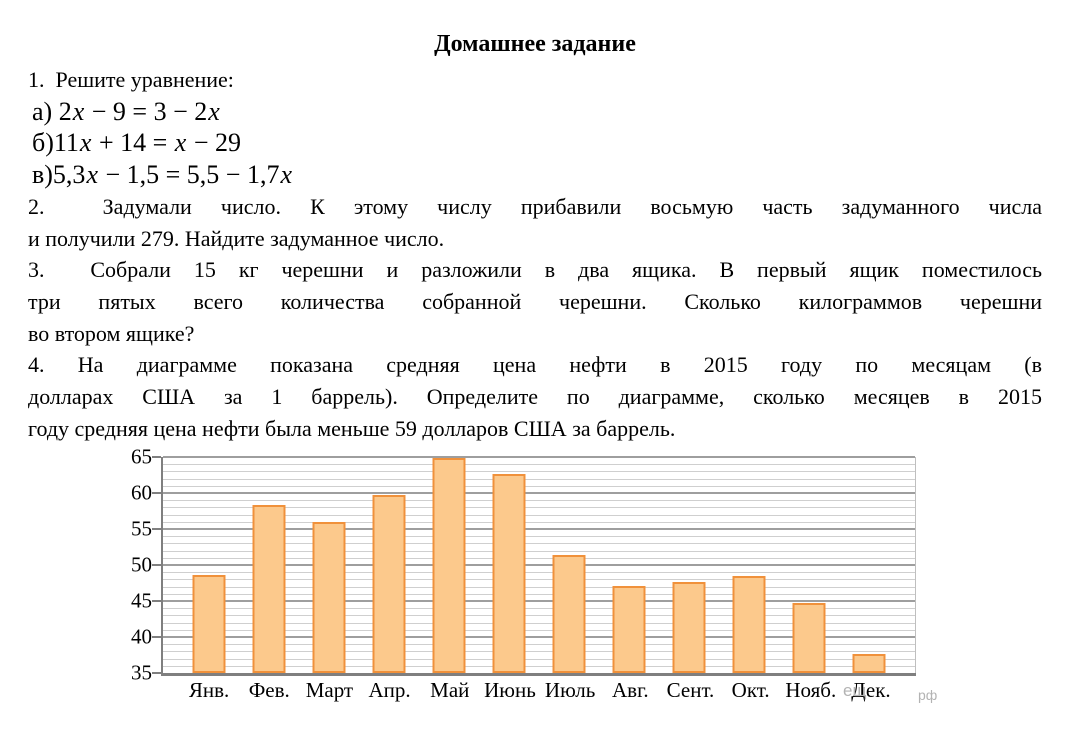 The height and width of the screenshot is (743, 1070). Describe the element at coordinates (811, 690) in the screenshot. I see `x-tick-label: Нояб.` at that location.